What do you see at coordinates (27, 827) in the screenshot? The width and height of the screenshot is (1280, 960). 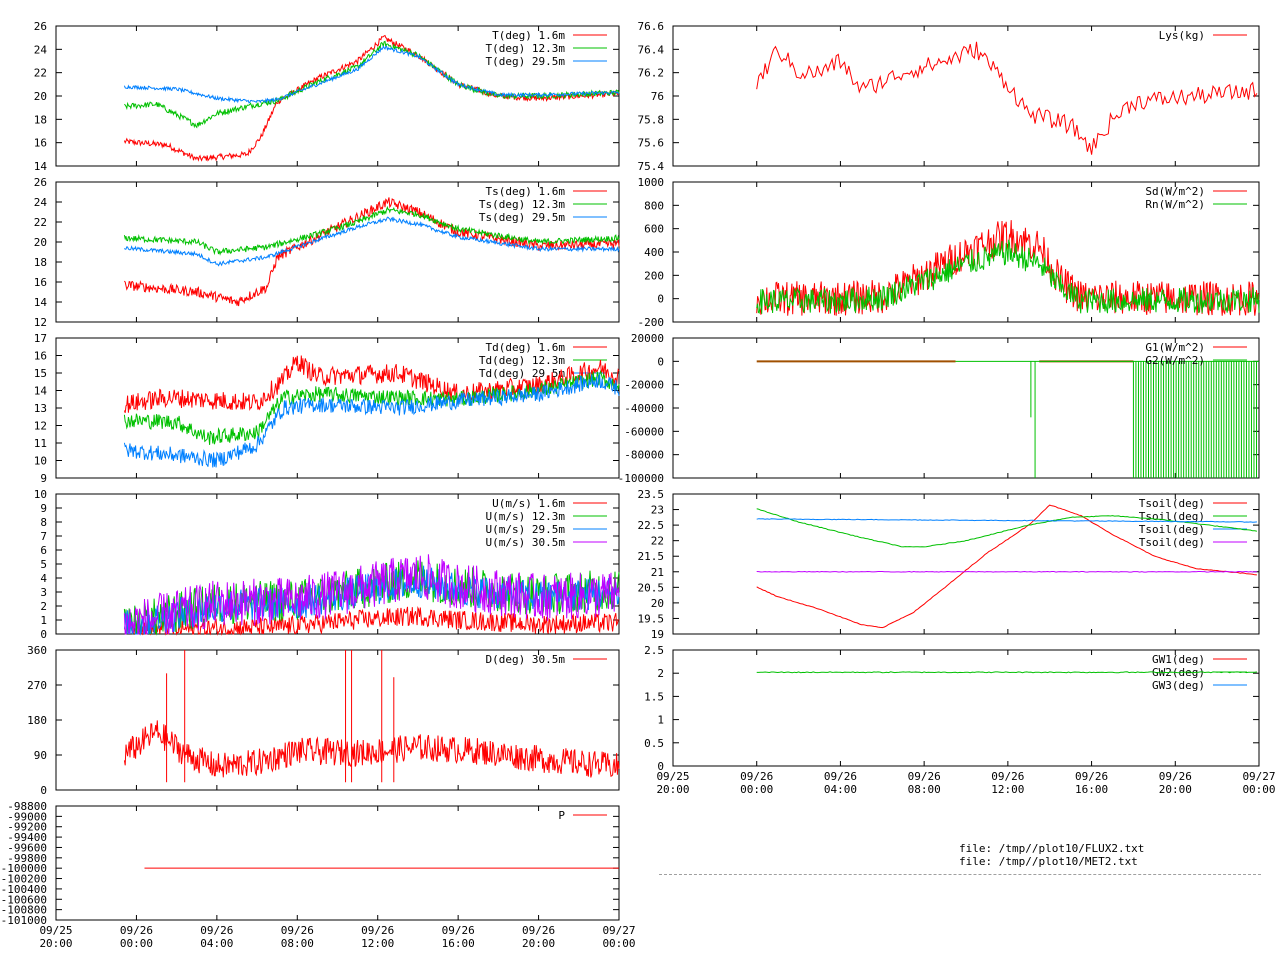 I see `y-tick-label: -99200` at bounding box center [27, 827].